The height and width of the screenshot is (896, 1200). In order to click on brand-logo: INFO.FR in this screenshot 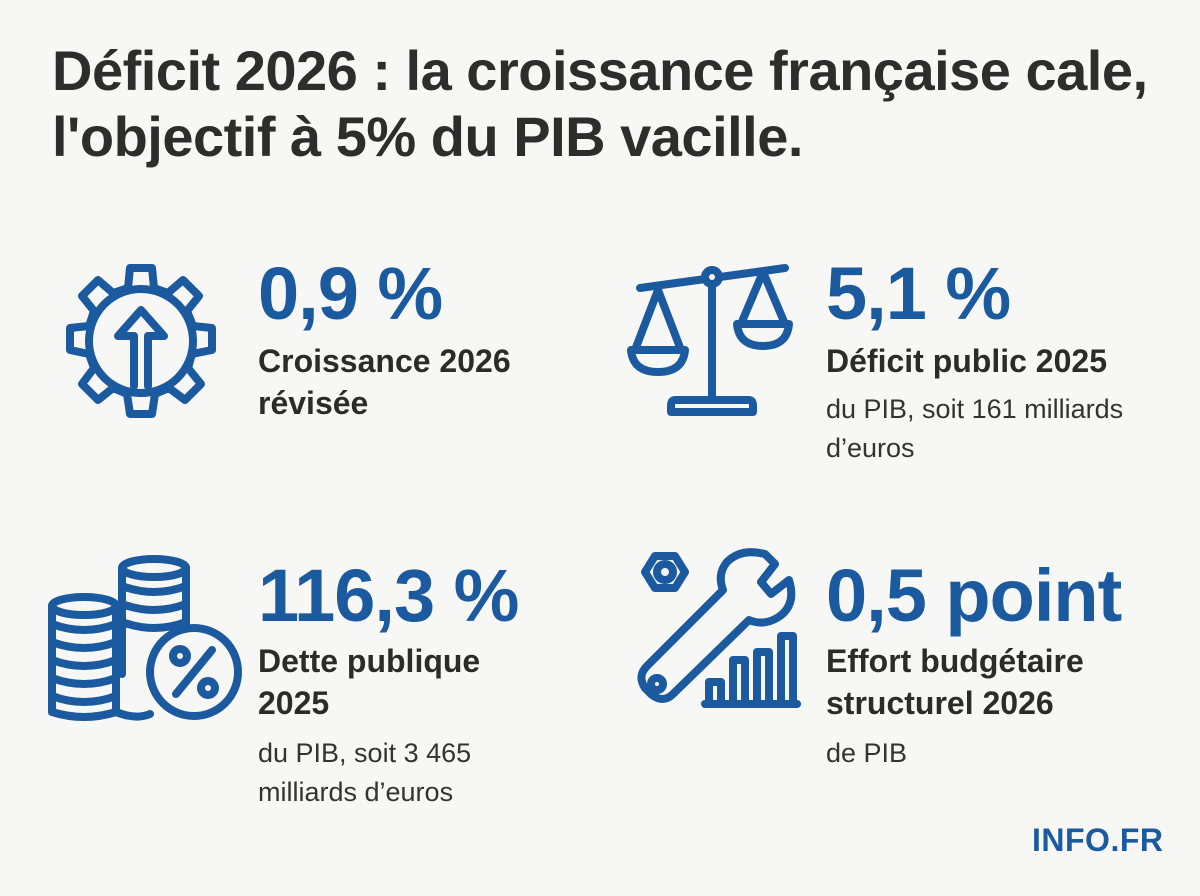, I will do `click(1098, 840)`.